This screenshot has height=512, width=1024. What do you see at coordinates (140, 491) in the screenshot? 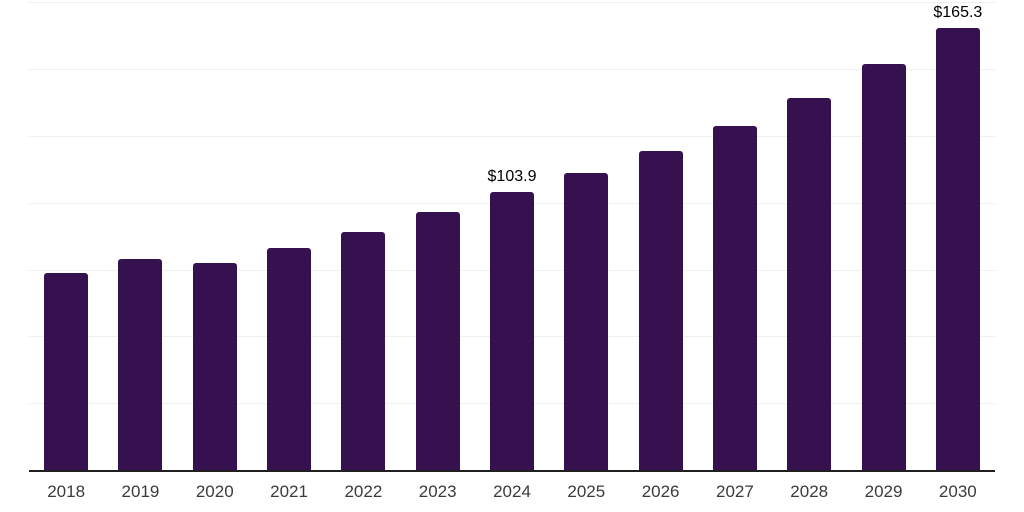
I see `x-tick-label-2019: 2019` at bounding box center [140, 491].